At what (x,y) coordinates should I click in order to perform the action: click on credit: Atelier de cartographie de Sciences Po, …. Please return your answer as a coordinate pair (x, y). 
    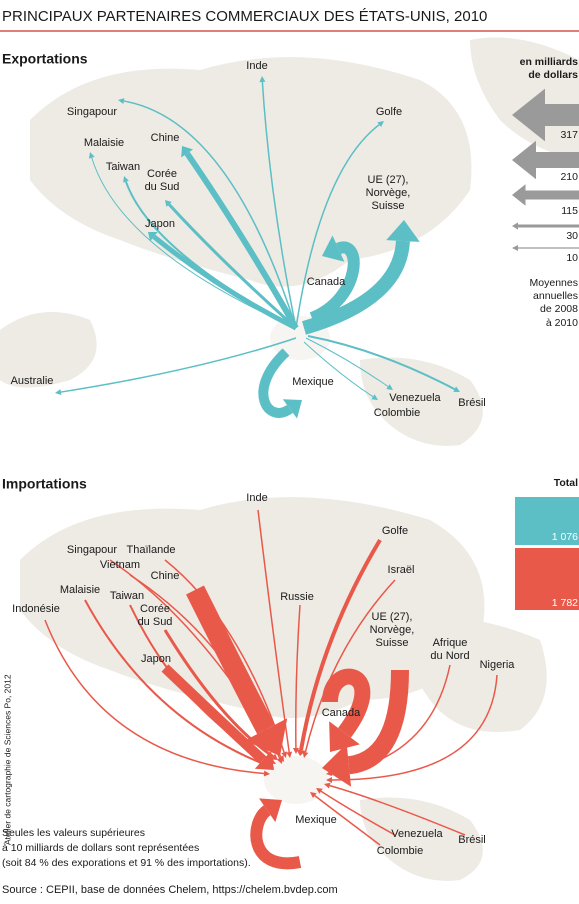
    Looking at the image, I should click on (7, 759).